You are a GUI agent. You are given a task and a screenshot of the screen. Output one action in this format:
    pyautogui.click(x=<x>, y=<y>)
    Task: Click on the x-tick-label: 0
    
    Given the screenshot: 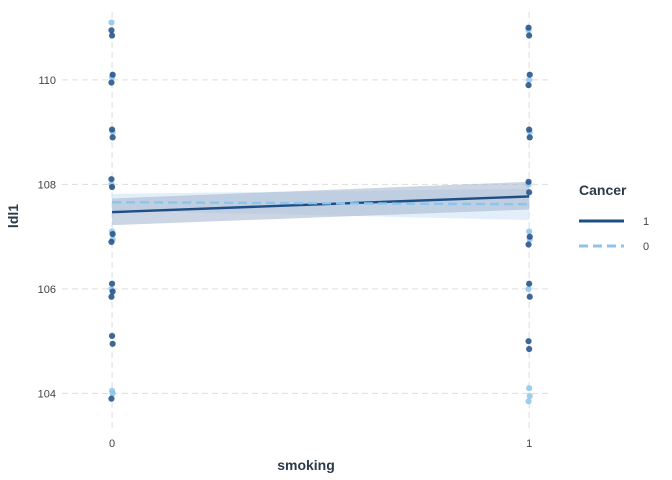 What is the action you would take?
    pyautogui.click(x=112, y=444)
    